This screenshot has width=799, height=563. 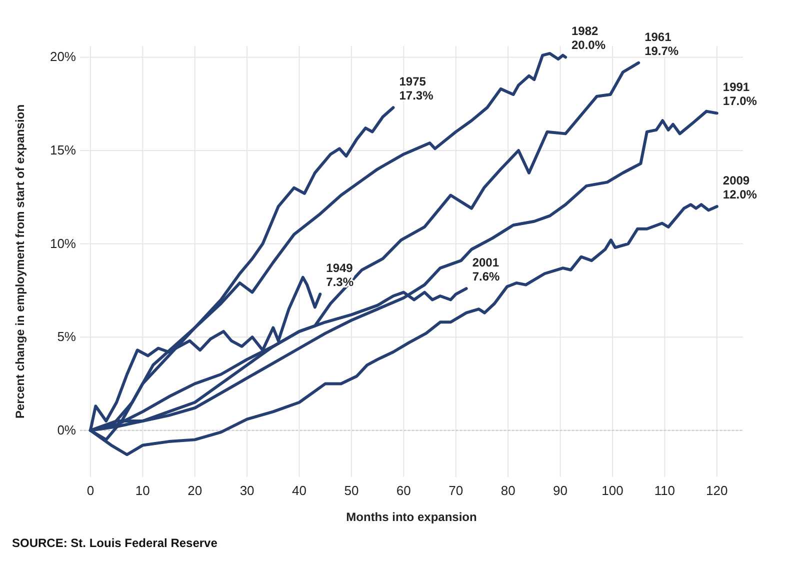 I want to click on y-axis-title: Percent change in employment from start of expansion, so click(x=20, y=261).